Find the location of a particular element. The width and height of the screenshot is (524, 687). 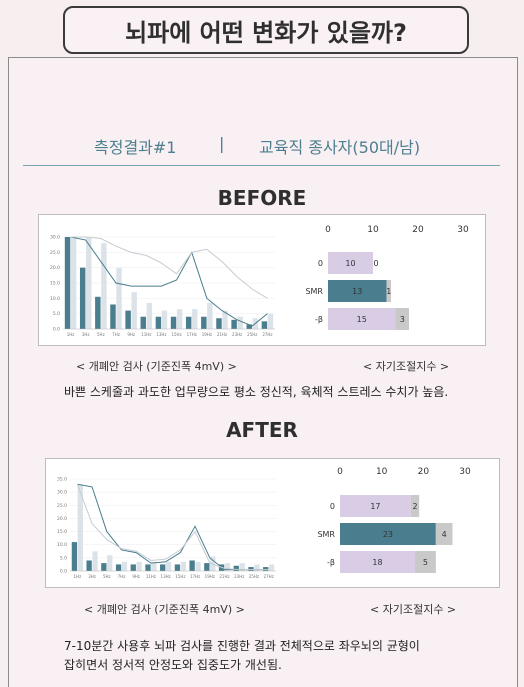

result-label: 측정결과#1 is located at coordinates (135, 147).